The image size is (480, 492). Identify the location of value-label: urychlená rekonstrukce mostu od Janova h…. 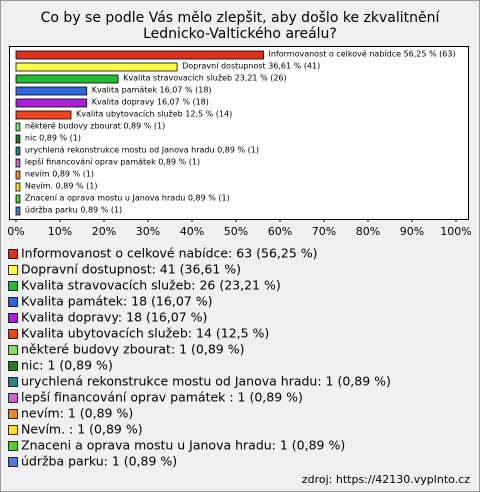
(142, 150).